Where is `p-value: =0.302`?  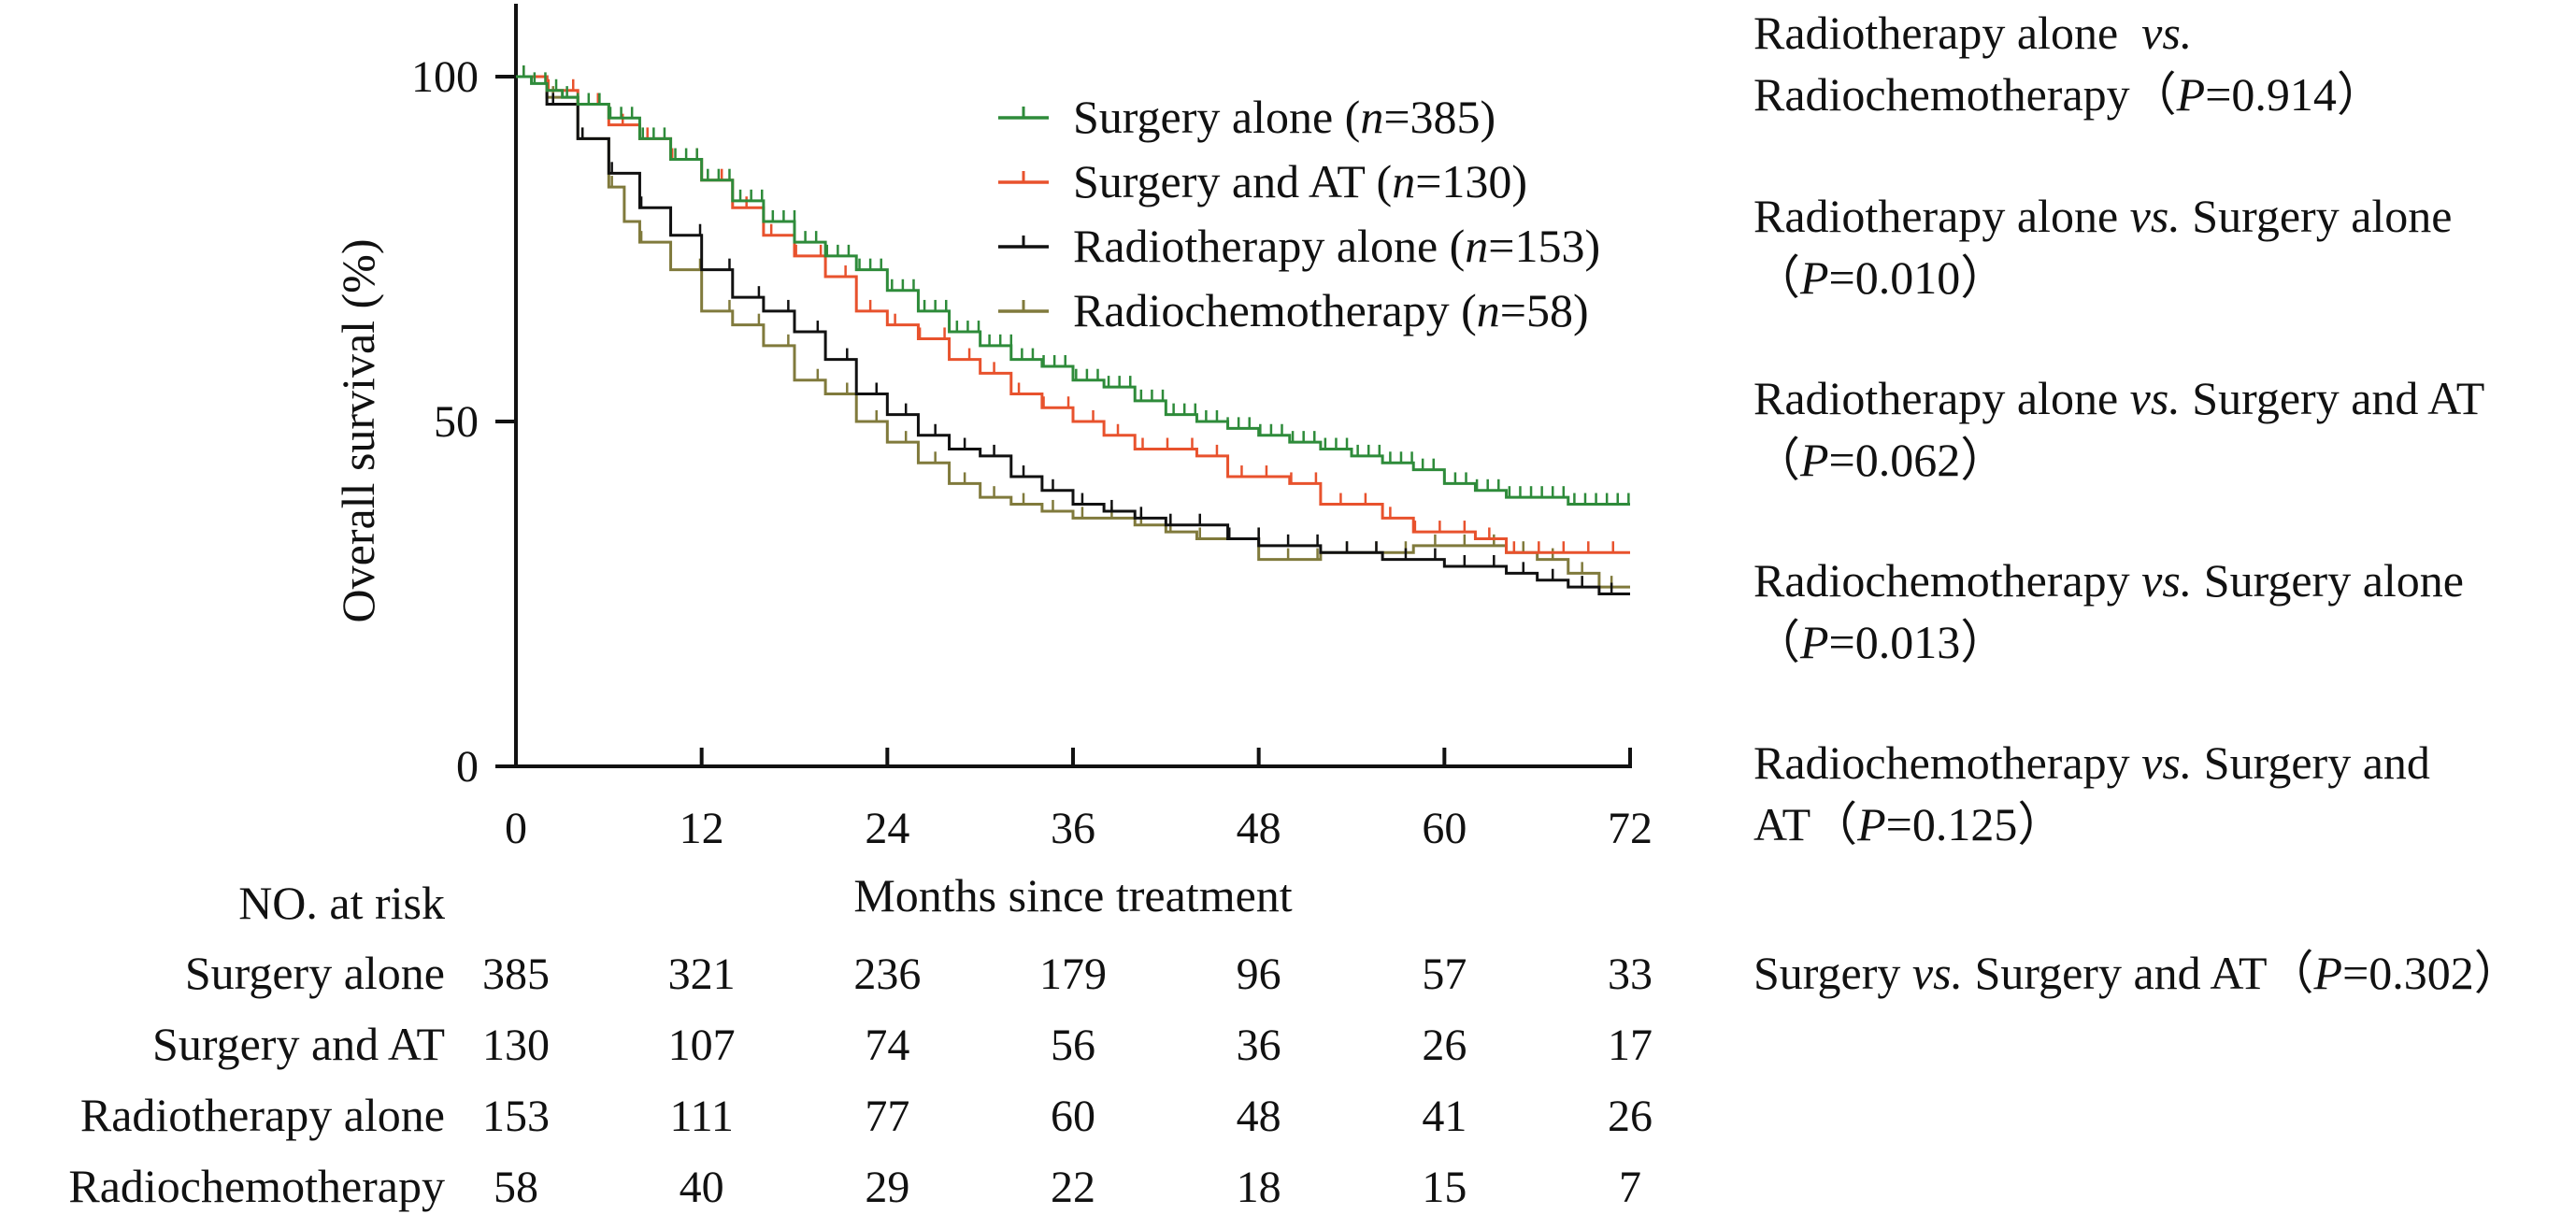
p-value: =0.302 is located at coordinates (2408, 973).